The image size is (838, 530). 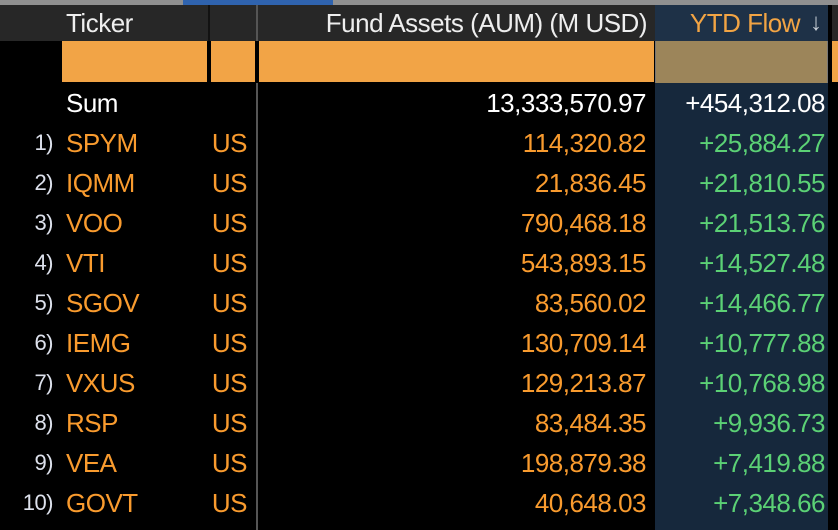 I want to click on table-row: 9) VEA US 198,879.38 +7,419.88, so click(x=419, y=463).